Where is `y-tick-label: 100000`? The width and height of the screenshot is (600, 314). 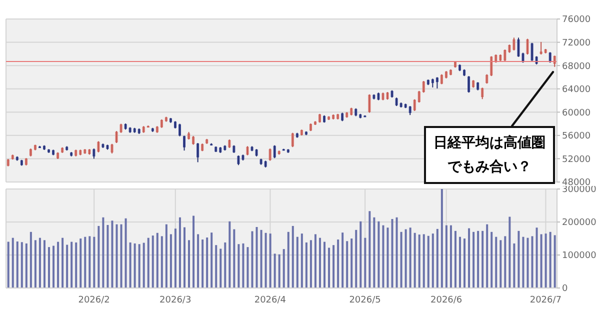 y-tick-label: 100000 is located at coordinates (579, 256).